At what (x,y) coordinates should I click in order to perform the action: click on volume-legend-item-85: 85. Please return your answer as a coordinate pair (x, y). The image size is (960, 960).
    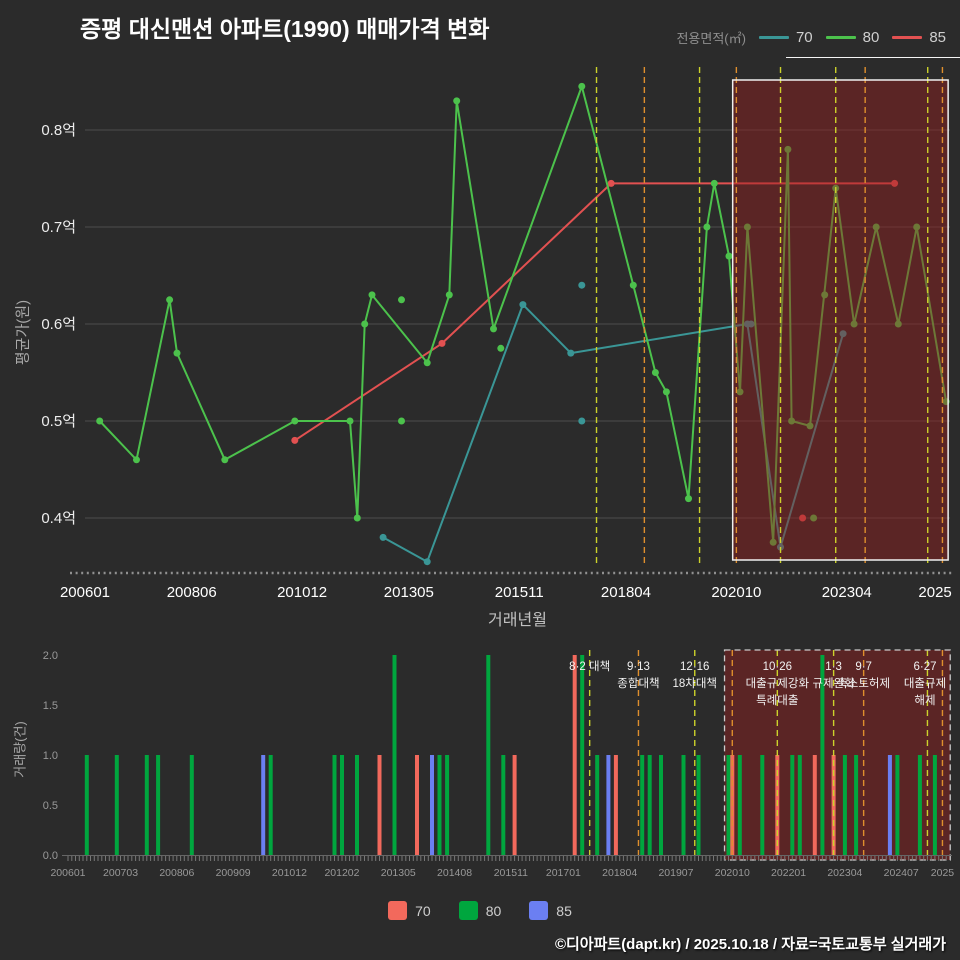
    Looking at the image, I should click on (550, 910).